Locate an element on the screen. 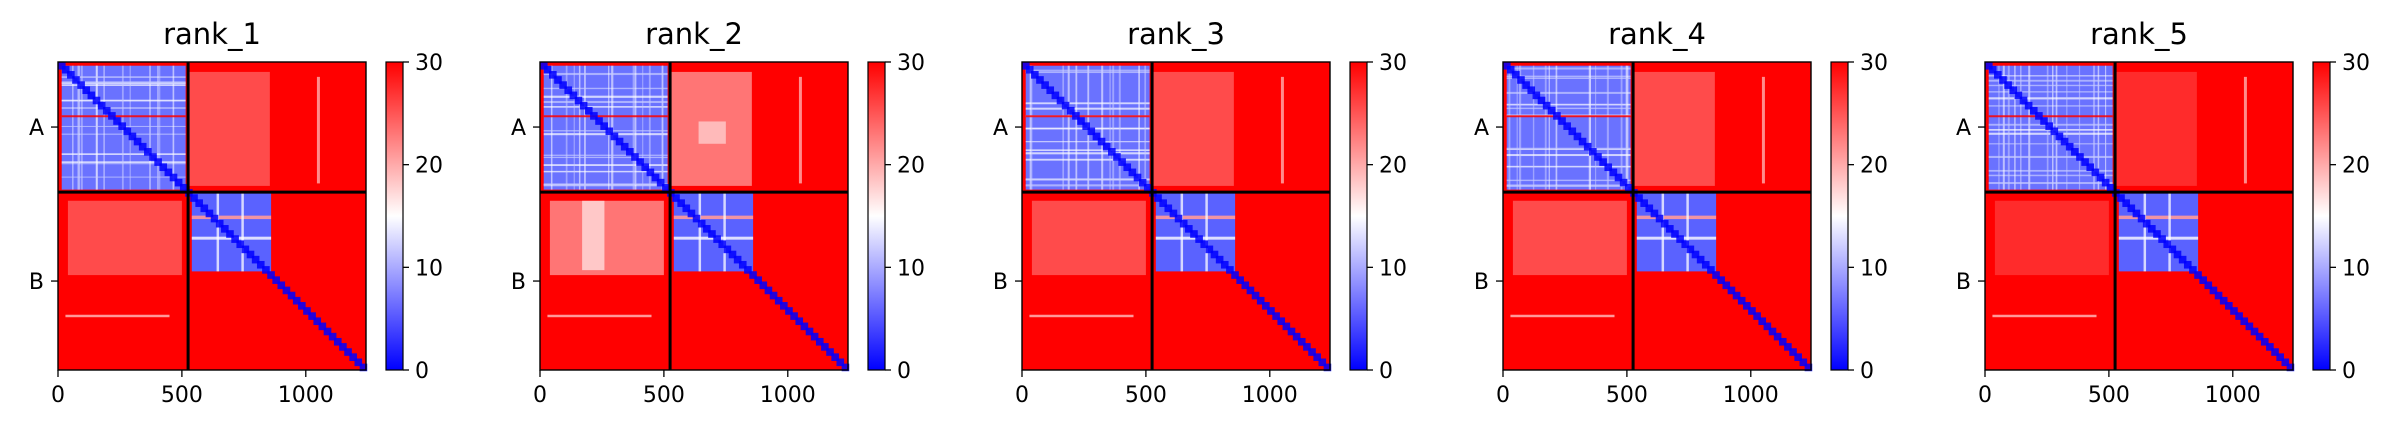 The height and width of the screenshot is (438, 2400). interchain-stripe is located at coordinates (117, 316).